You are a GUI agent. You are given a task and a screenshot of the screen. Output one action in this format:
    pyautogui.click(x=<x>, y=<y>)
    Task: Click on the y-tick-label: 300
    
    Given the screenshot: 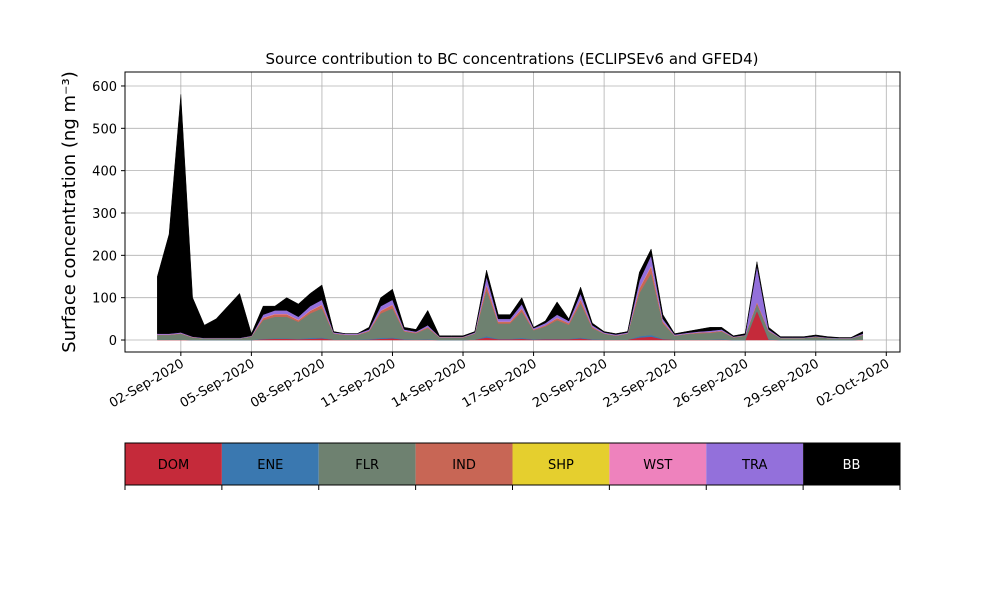 What is the action you would take?
    pyautogui.click(x=104, y=214)
    